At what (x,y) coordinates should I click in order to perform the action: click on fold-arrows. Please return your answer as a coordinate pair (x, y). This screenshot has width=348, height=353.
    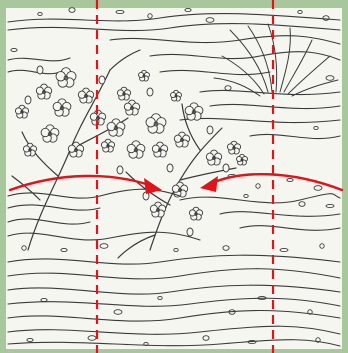
    Looking at the image, I should click on (176, 183).